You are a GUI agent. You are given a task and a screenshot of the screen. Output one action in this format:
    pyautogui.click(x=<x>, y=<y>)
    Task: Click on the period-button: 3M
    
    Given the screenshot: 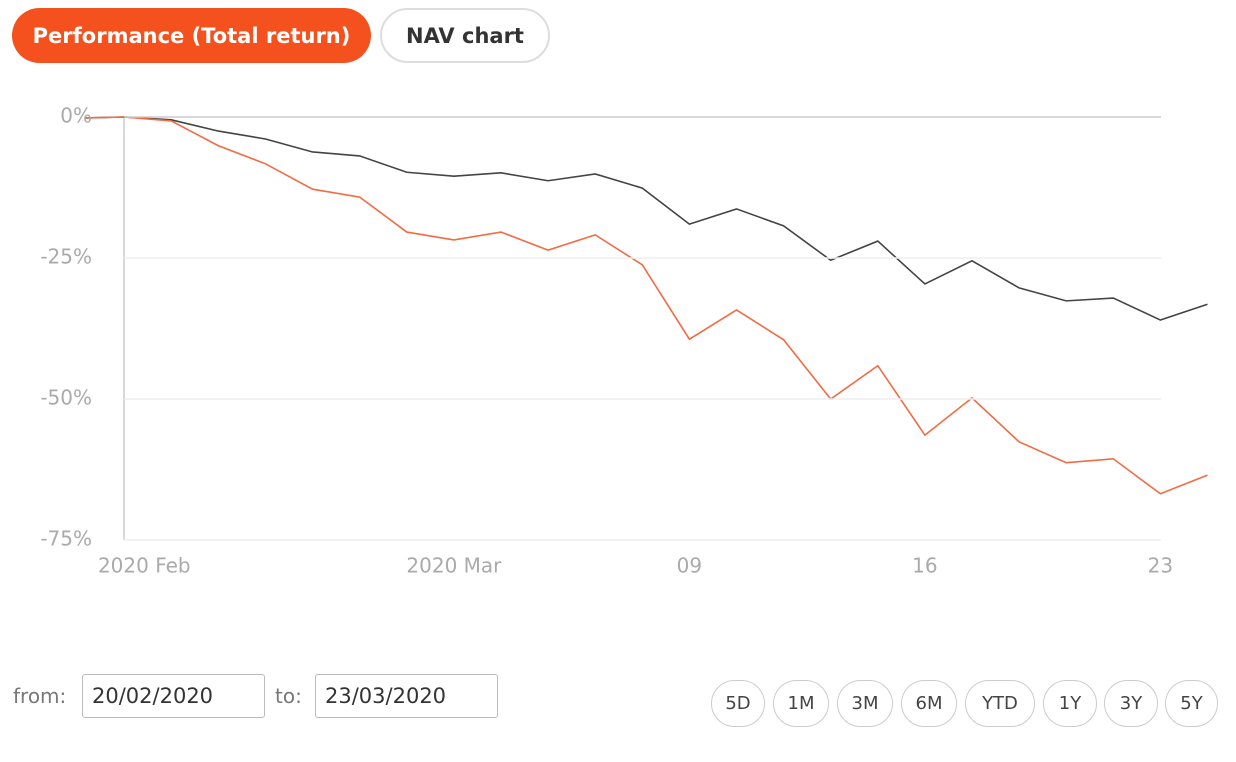 What is the action you would take?
    pyautogui.click(x=865, y=703)
    